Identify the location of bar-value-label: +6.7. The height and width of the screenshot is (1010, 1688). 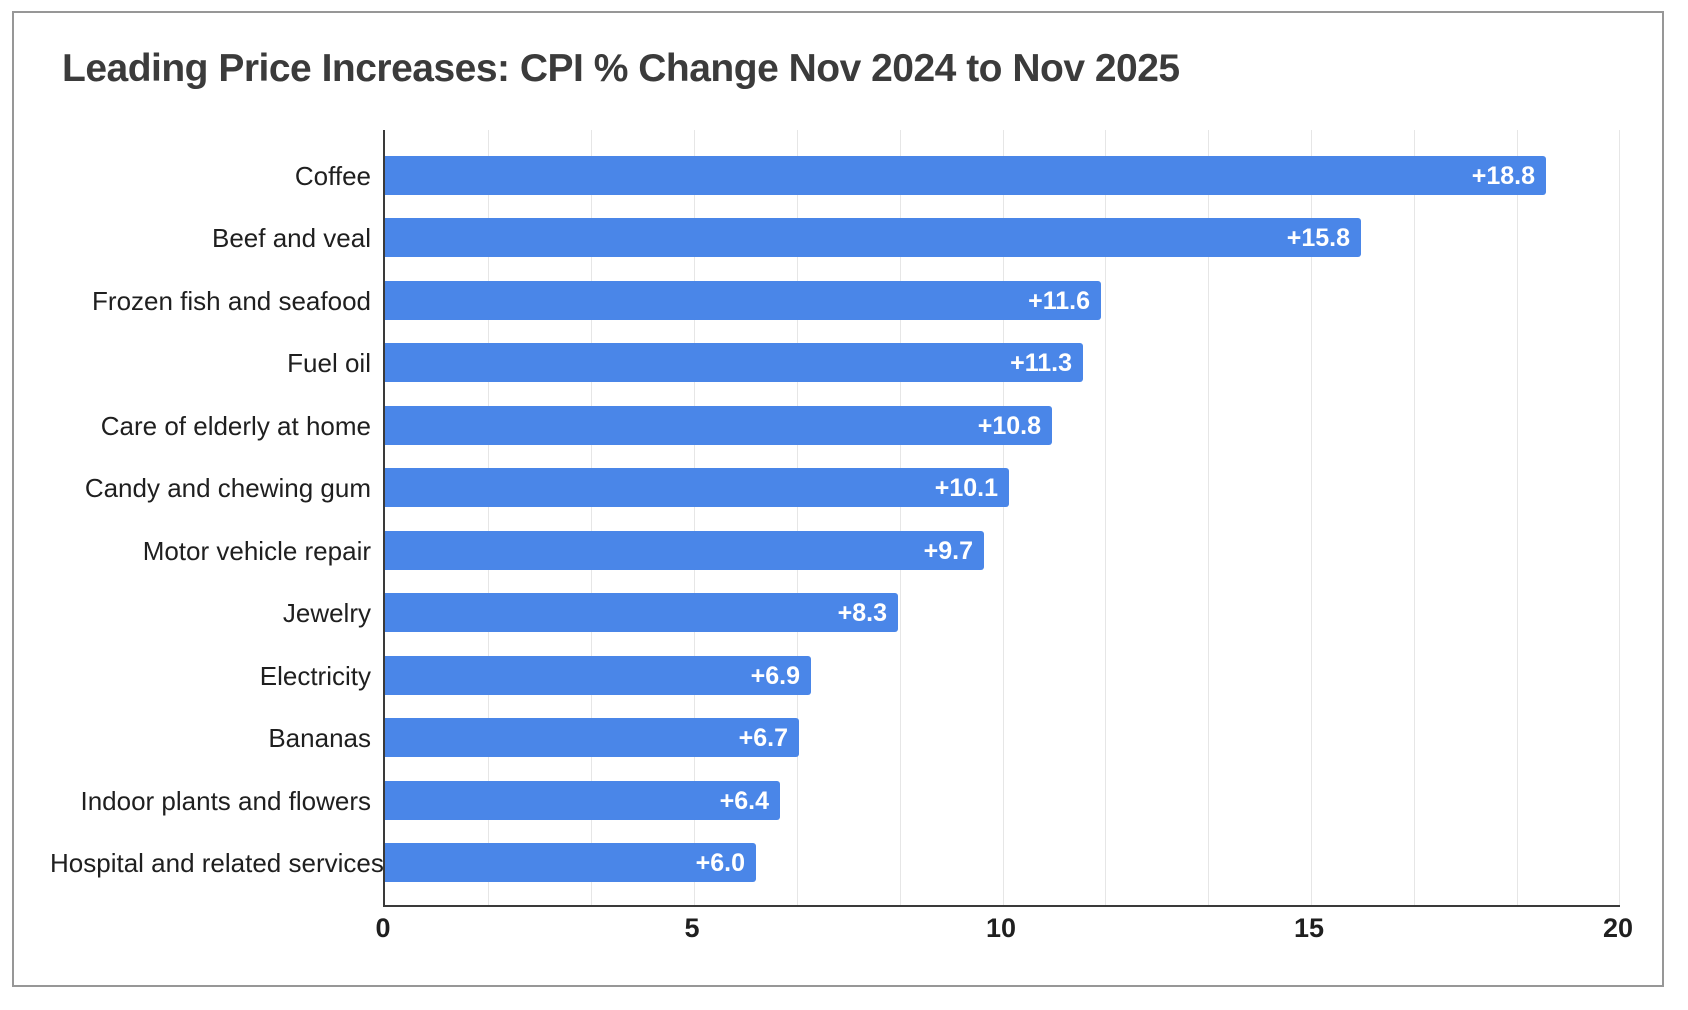
(763, 738).